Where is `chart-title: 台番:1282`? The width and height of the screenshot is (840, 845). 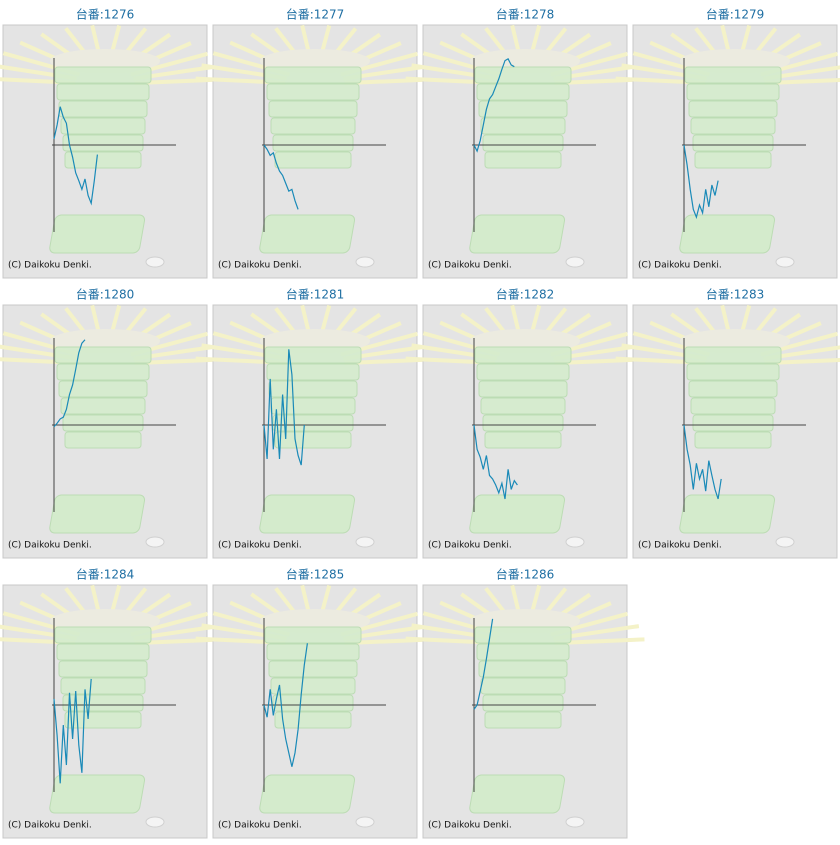 chart-title: 台番:1282 is located at coordinates (525, 294).